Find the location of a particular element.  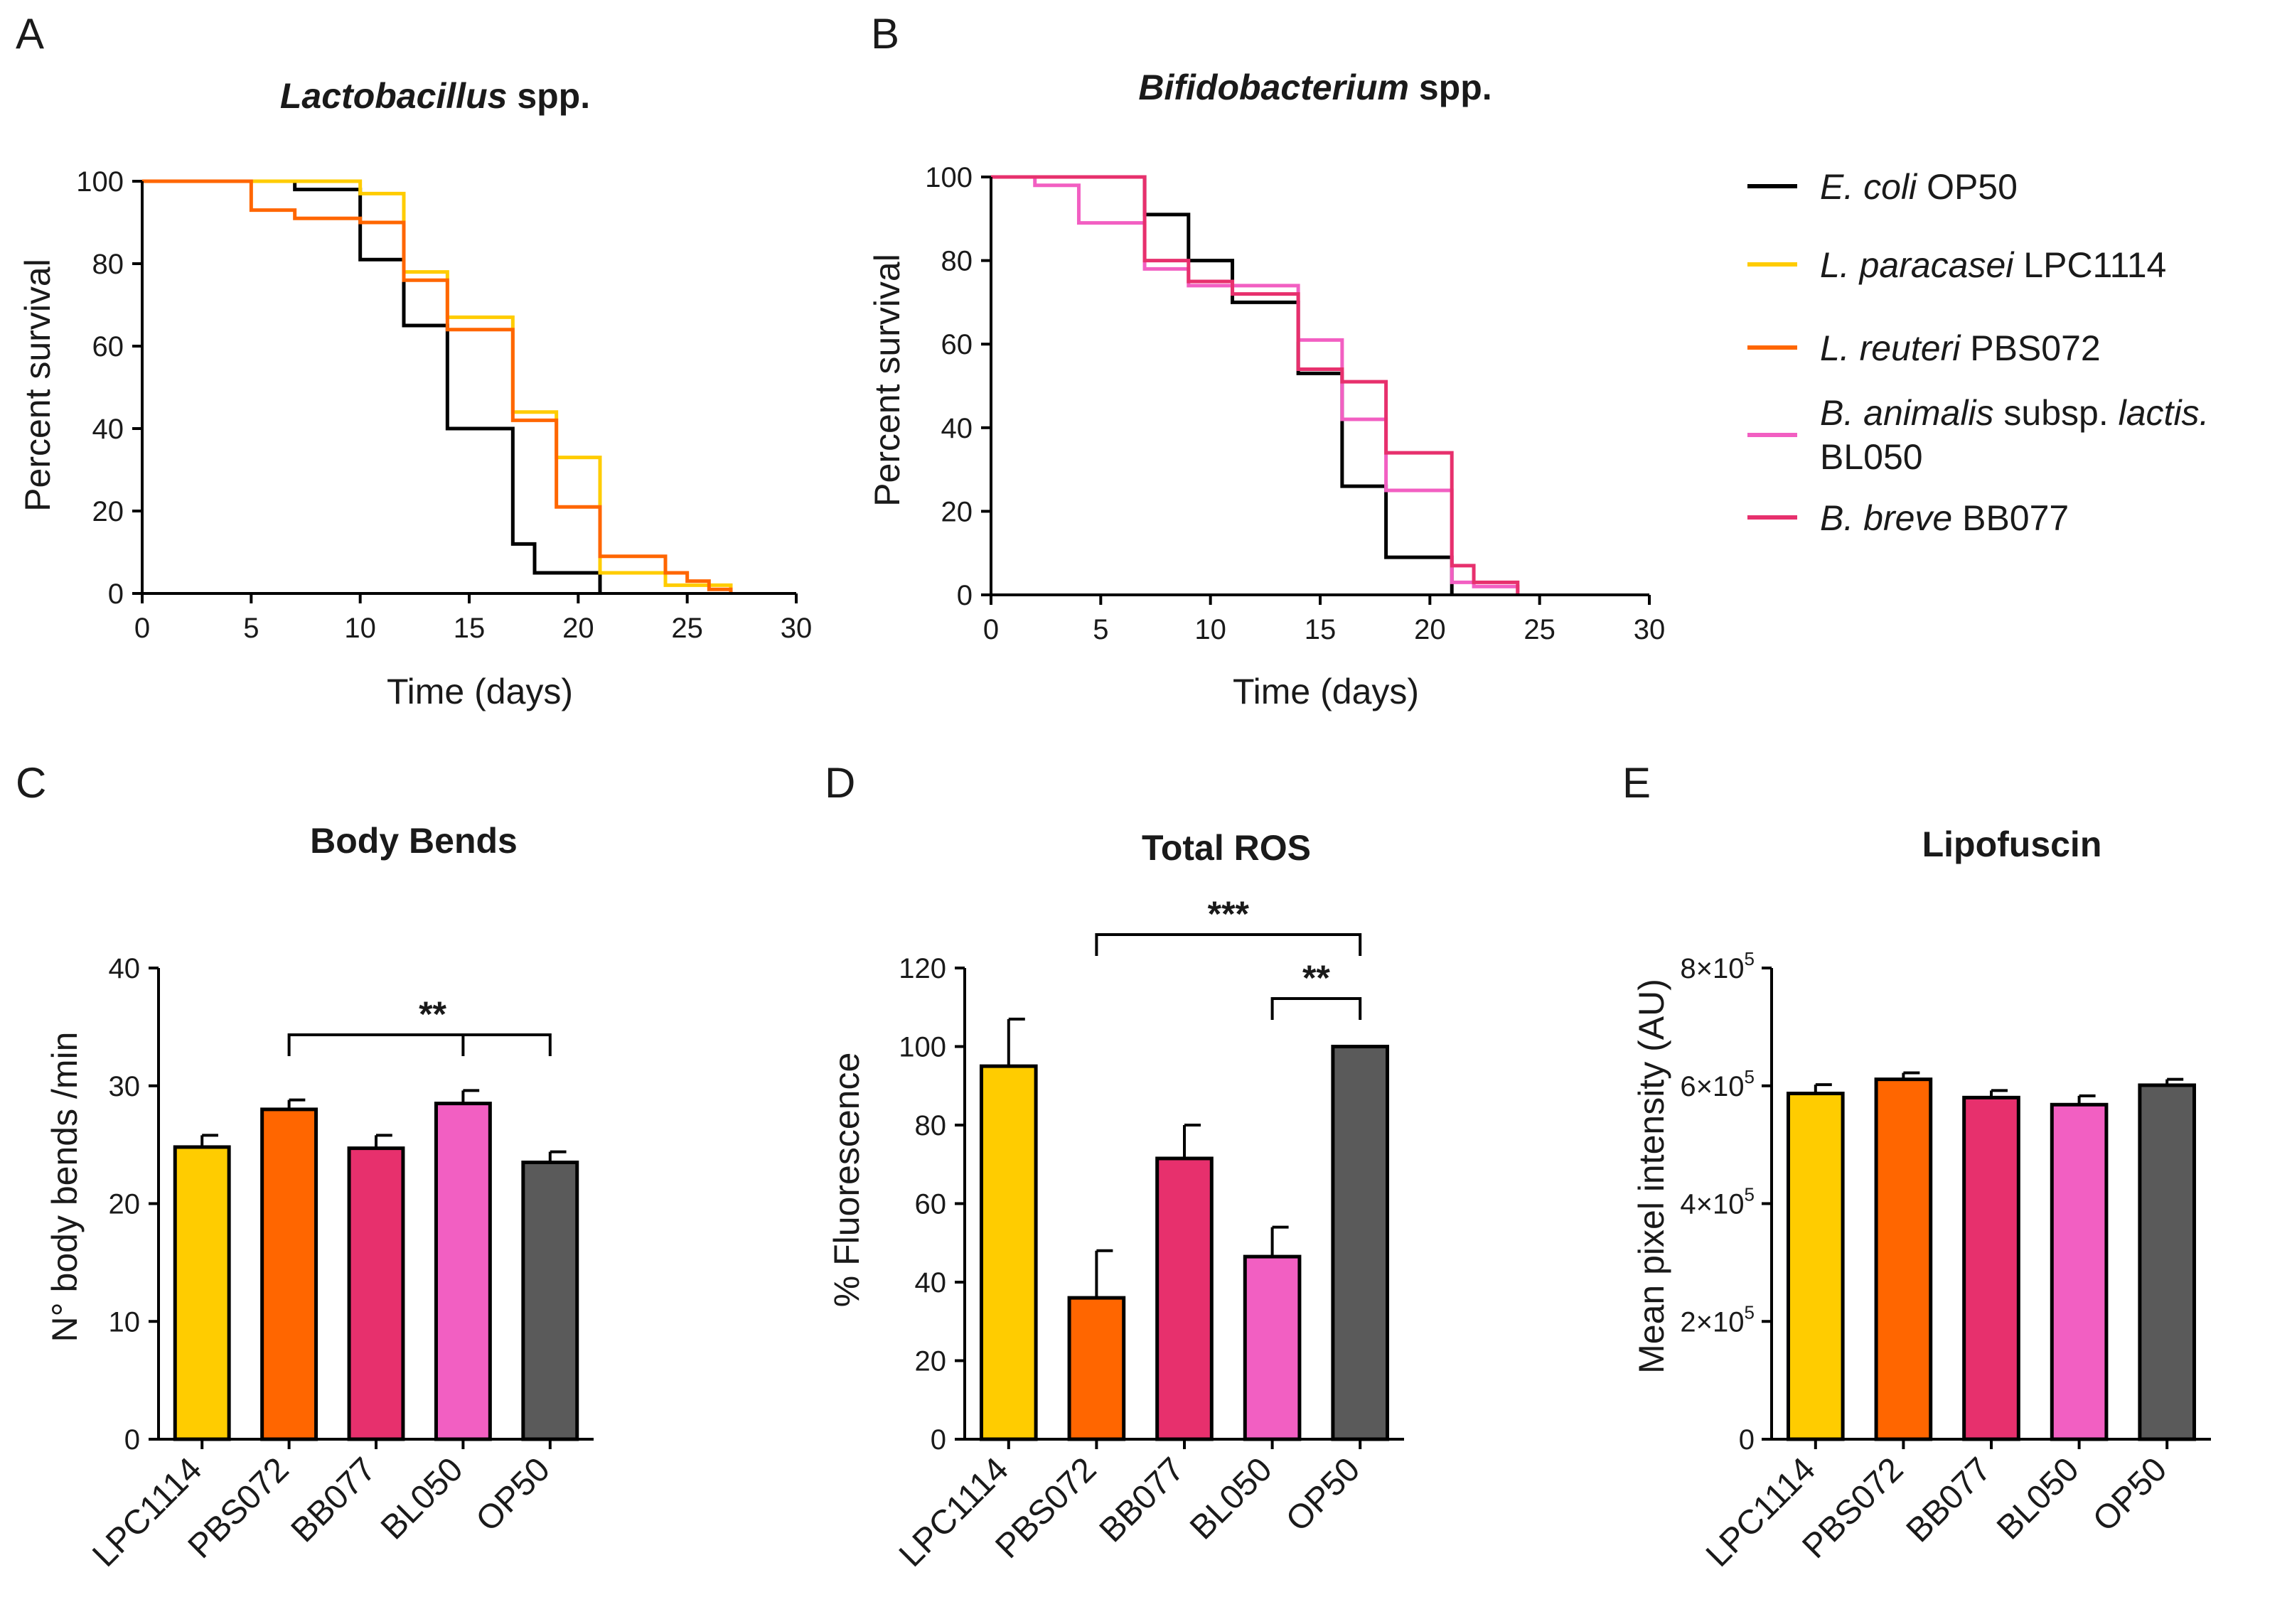

panel-e-category-label: BL050 is located at coordinates (2038, 1499).